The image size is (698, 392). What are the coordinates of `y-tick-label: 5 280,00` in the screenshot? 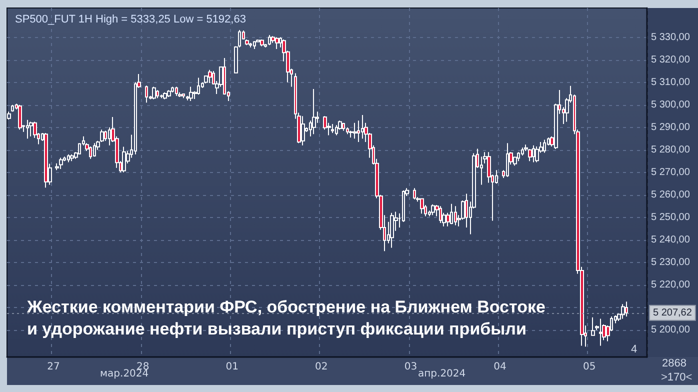 It's located at (670, 150).